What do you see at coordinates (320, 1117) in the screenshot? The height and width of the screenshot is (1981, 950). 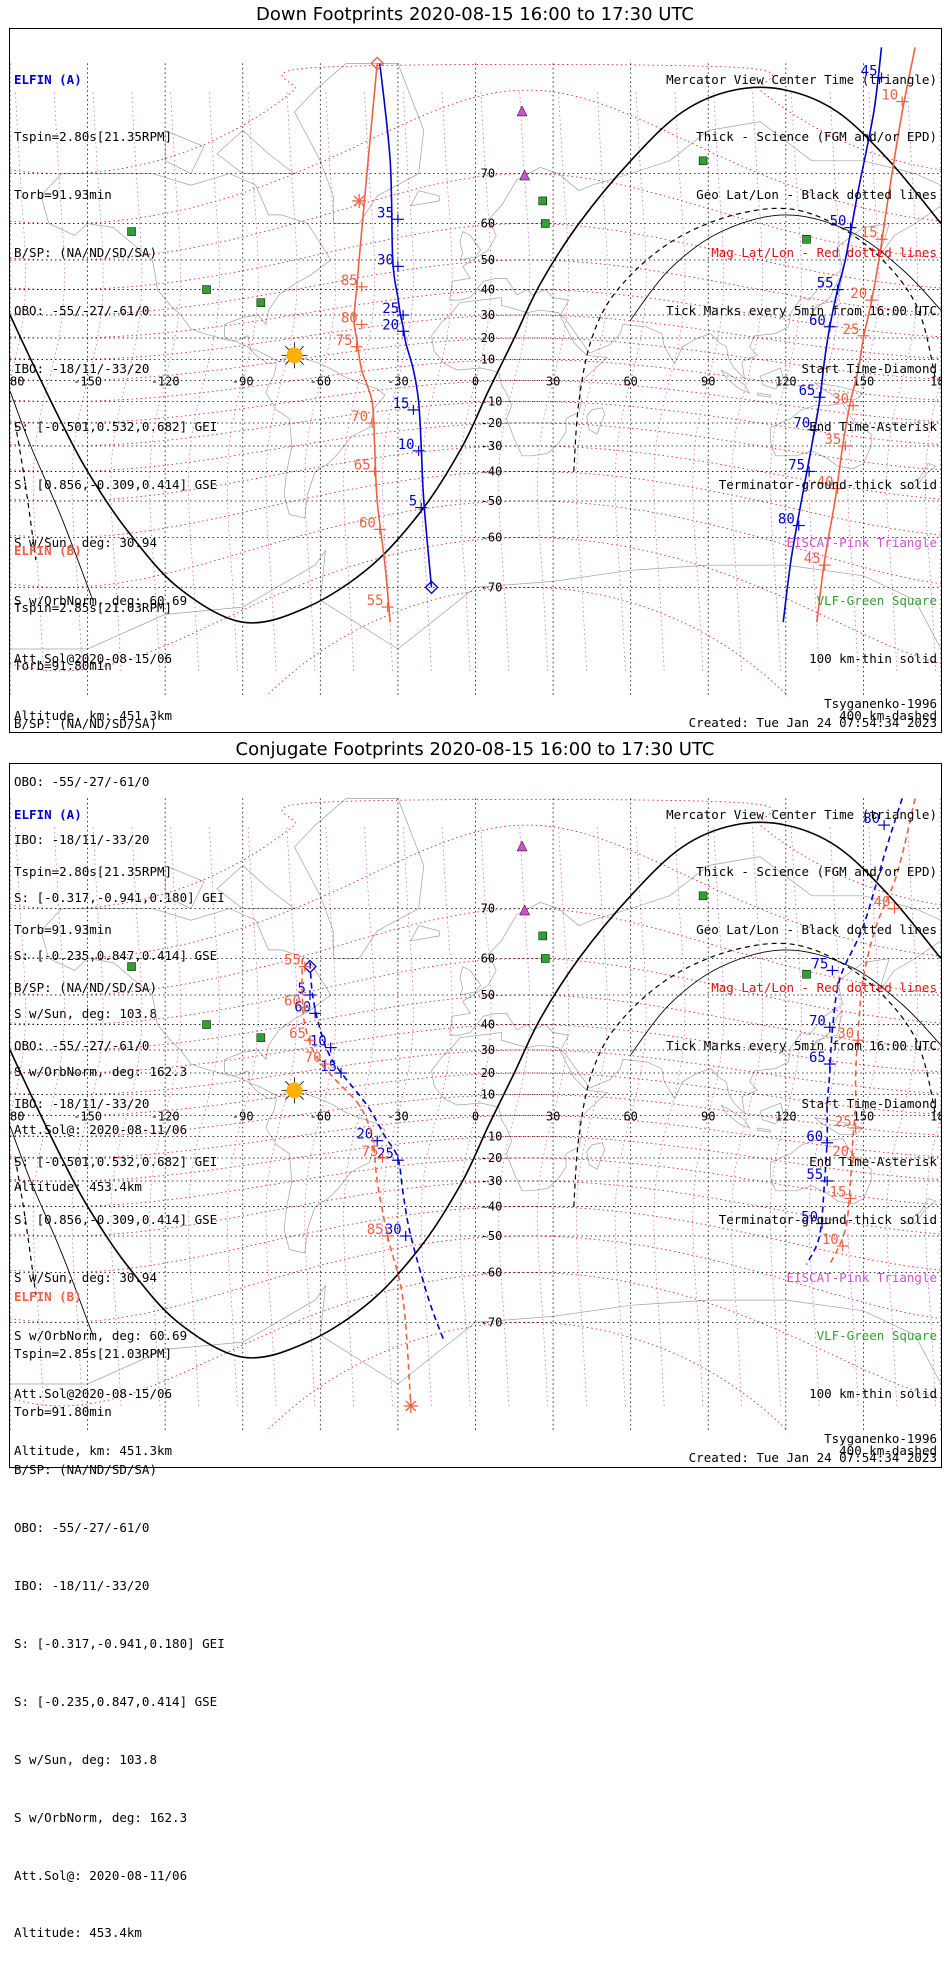 I see `lon-tick-label: -60` at bounding box center [320, 1117].